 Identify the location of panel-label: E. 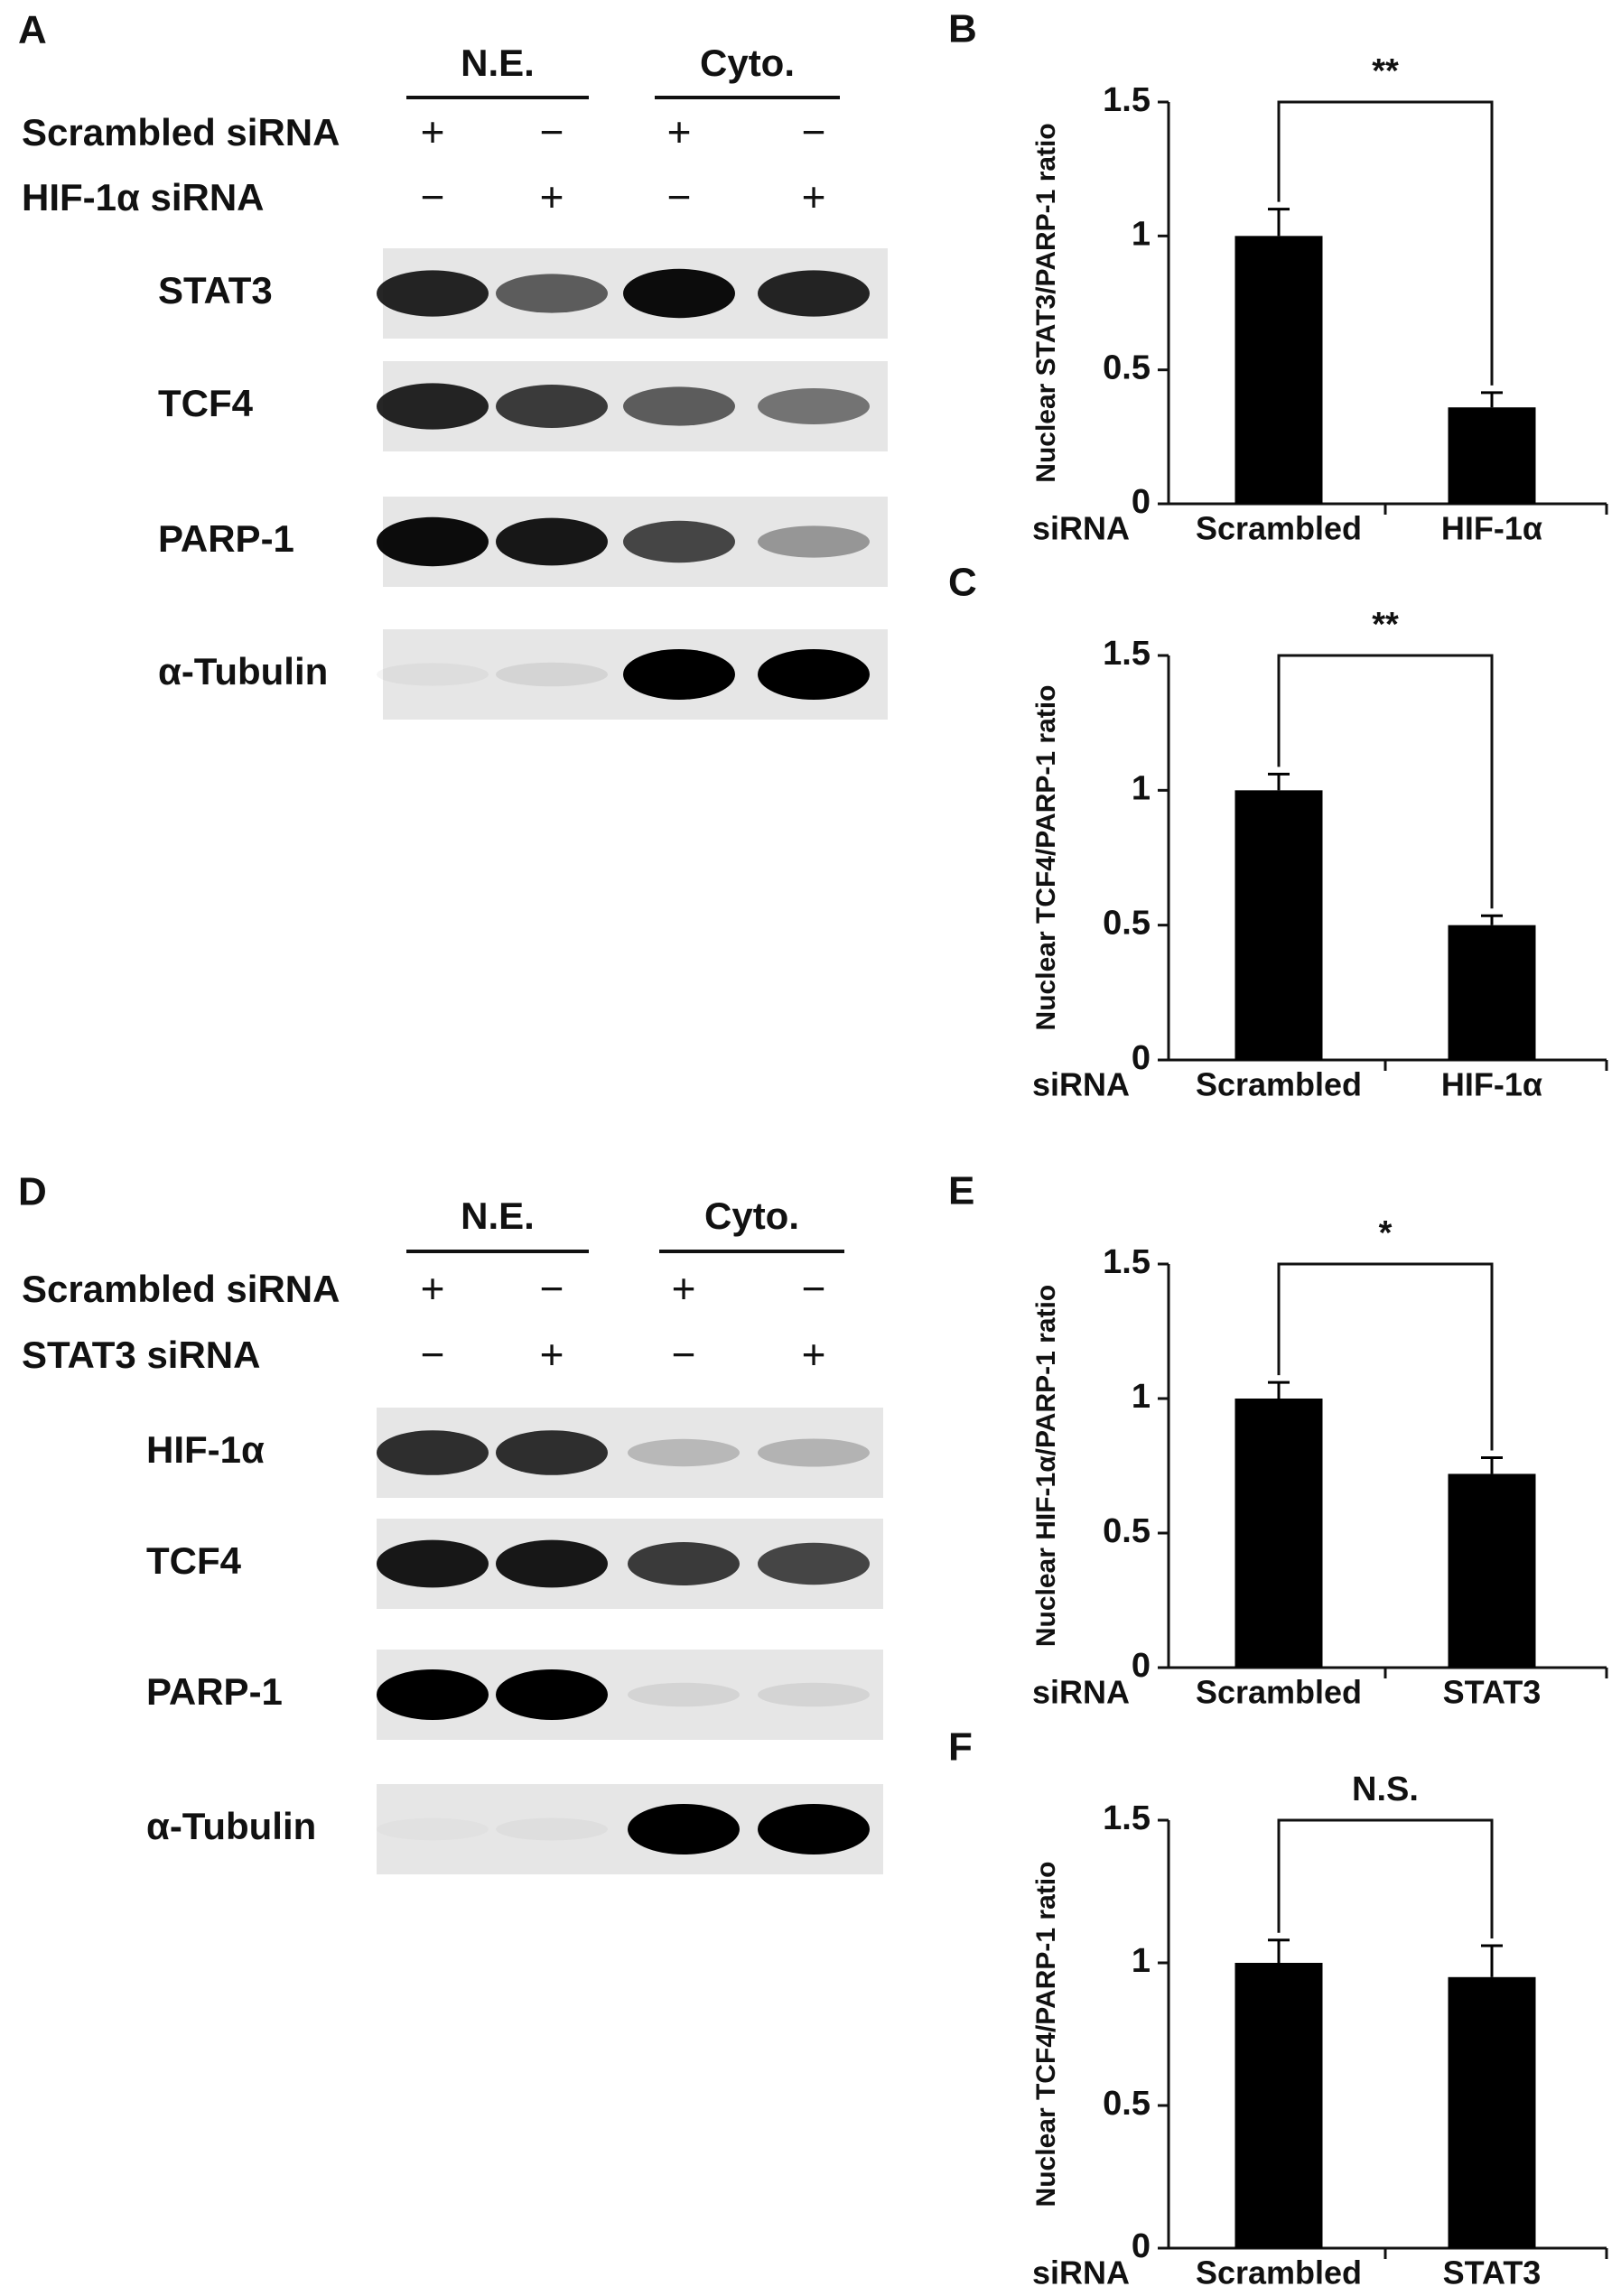
(961, 1191).